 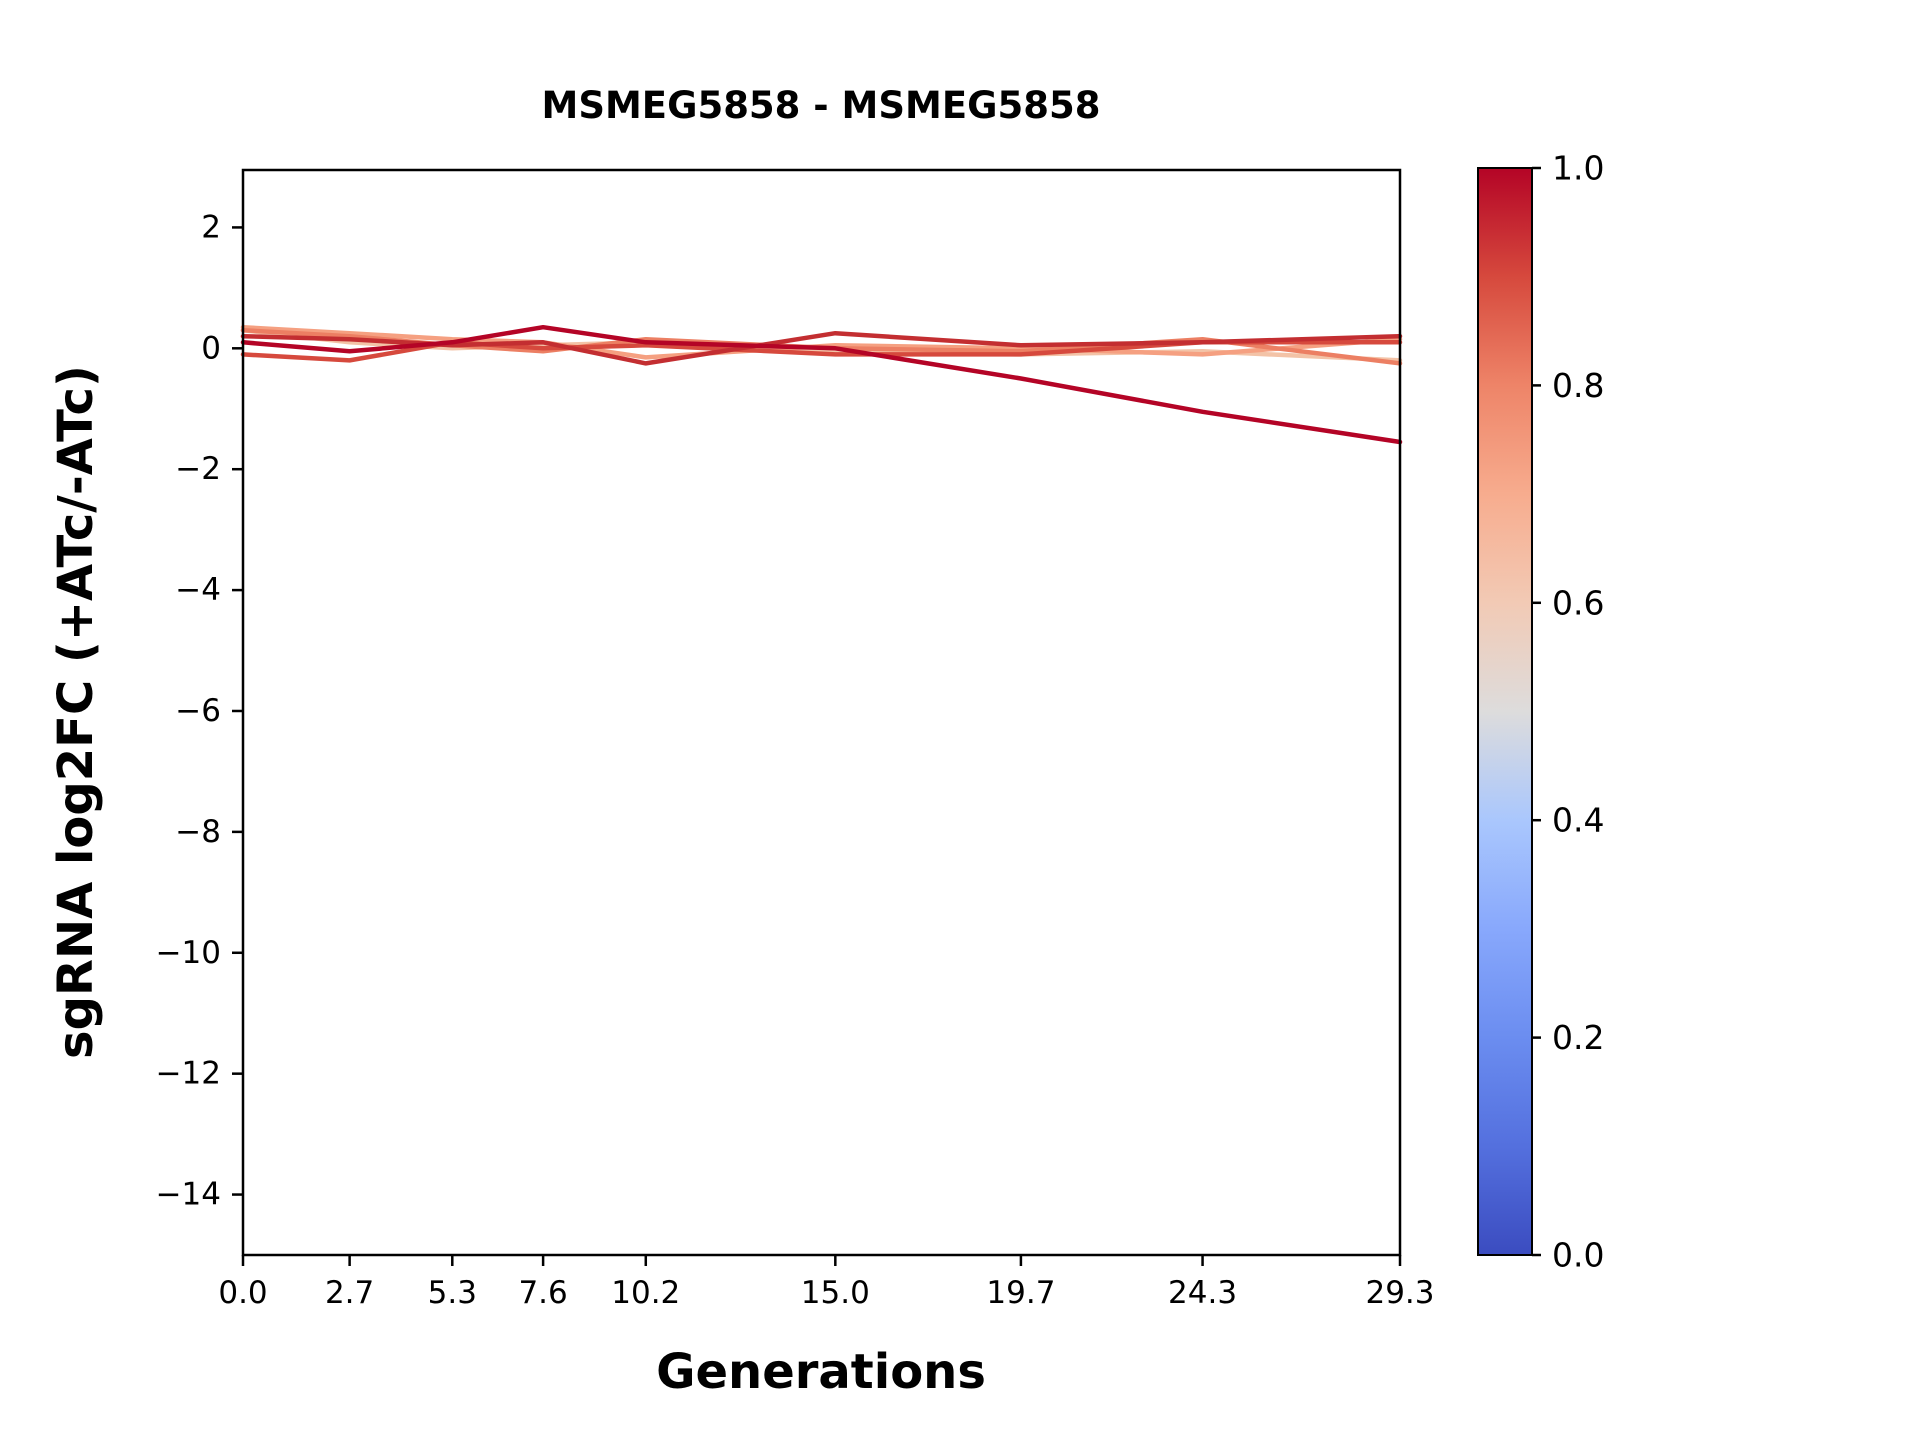 I want to click on x-tick-label: 29.3, so click(x=1399, y=1293).